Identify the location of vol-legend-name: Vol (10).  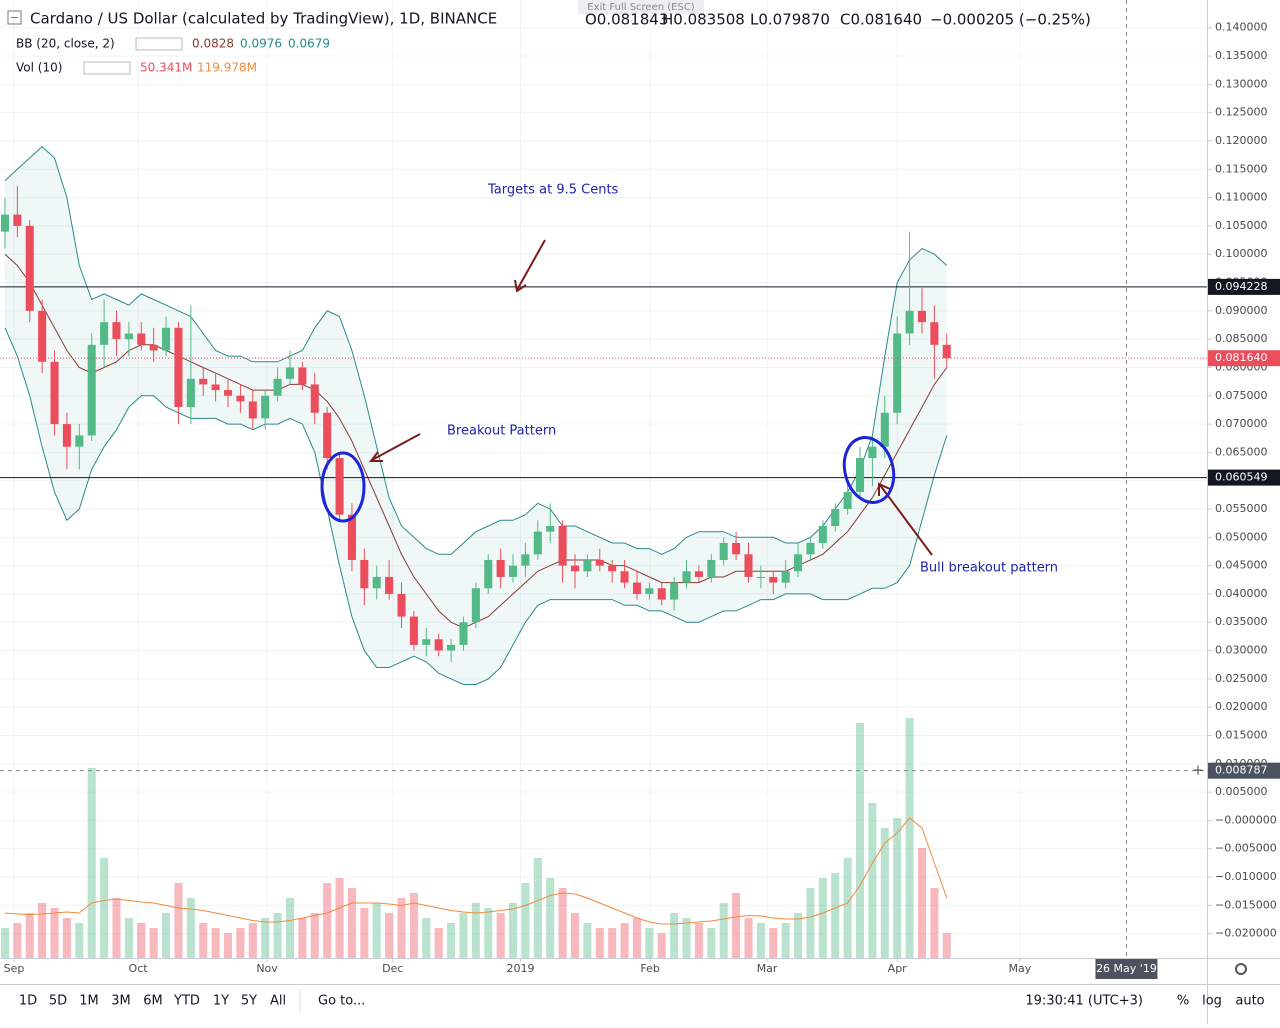
(39, 68).